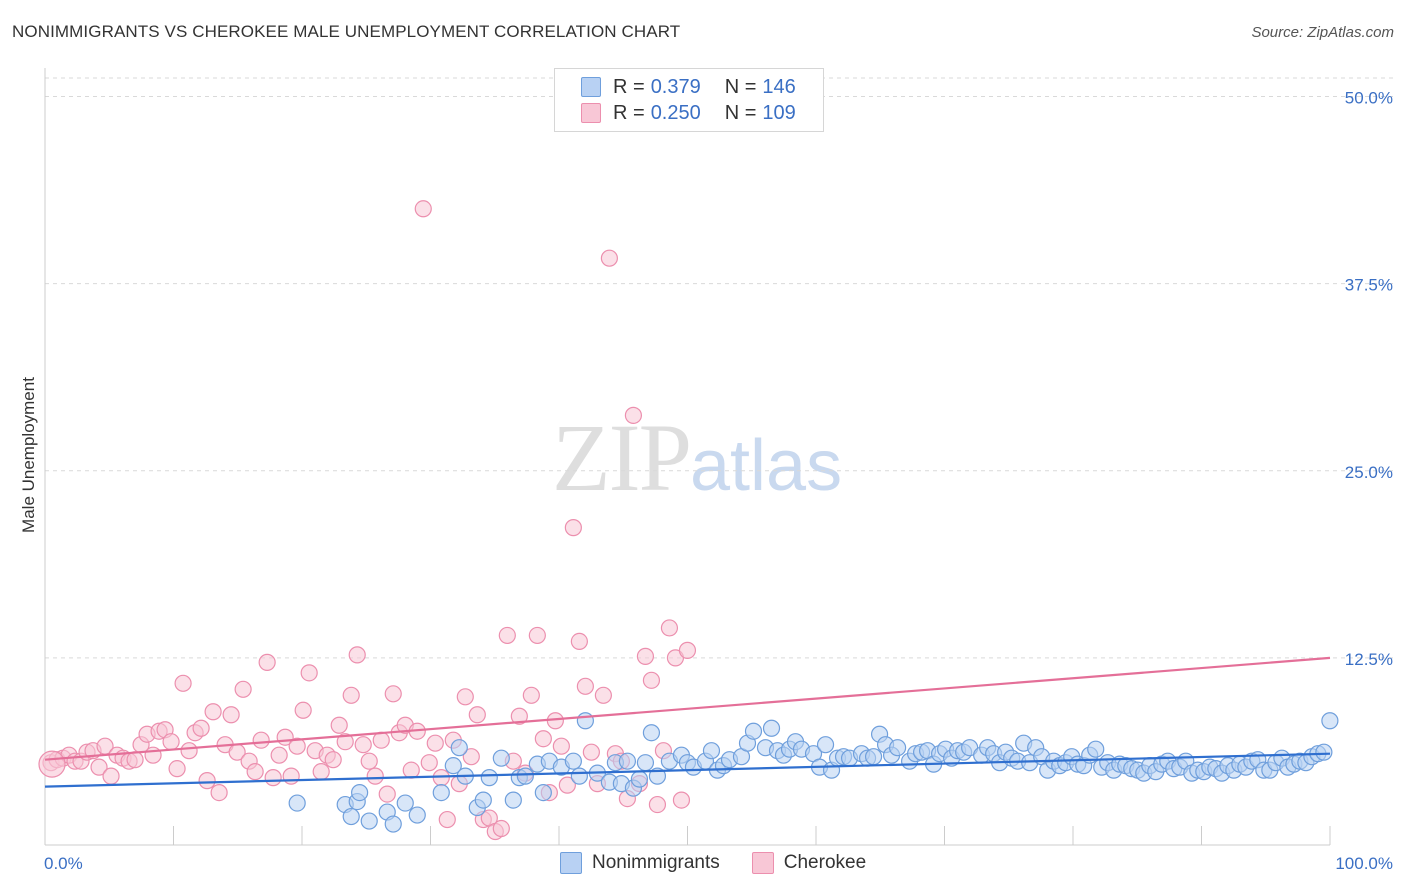 The width and height of the screenshot is (1406, 892). I want to click on legend-n-label: N =, so click(740, 112).